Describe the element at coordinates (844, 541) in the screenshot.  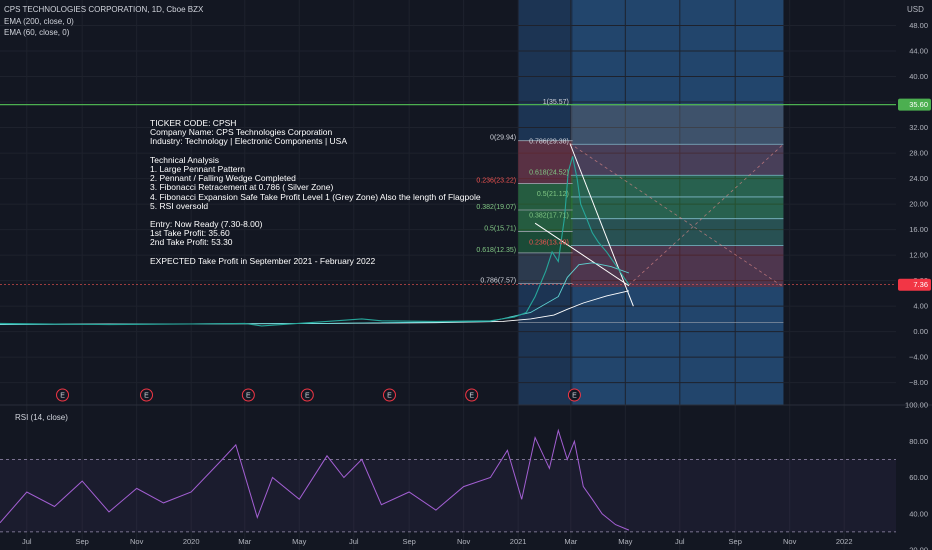
I see `time-tick-label: 2022` at that location.